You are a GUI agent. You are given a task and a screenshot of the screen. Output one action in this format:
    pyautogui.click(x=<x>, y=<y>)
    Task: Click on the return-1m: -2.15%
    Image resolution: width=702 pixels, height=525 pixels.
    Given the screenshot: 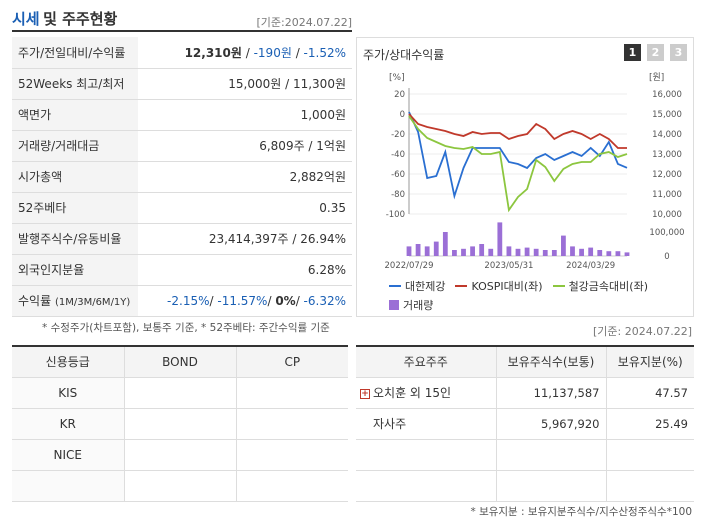 What is the action you would take?
    pyautogui.click(x=188, y=300)
    